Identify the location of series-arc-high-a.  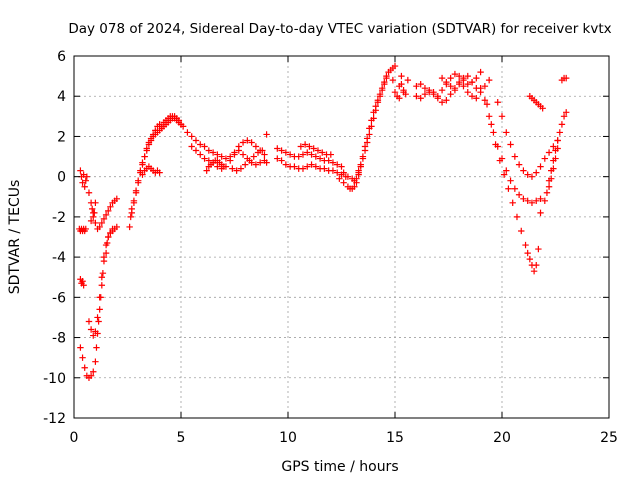
(448, 84).